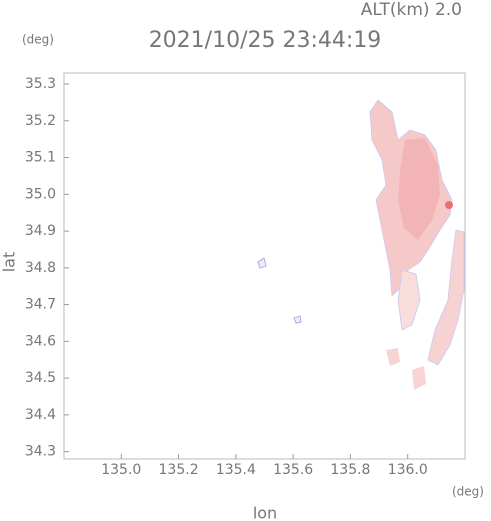  Describe the element at coordinates (40, 158) in the screenshot. I see `y-tick-label: 35.1` at that location.